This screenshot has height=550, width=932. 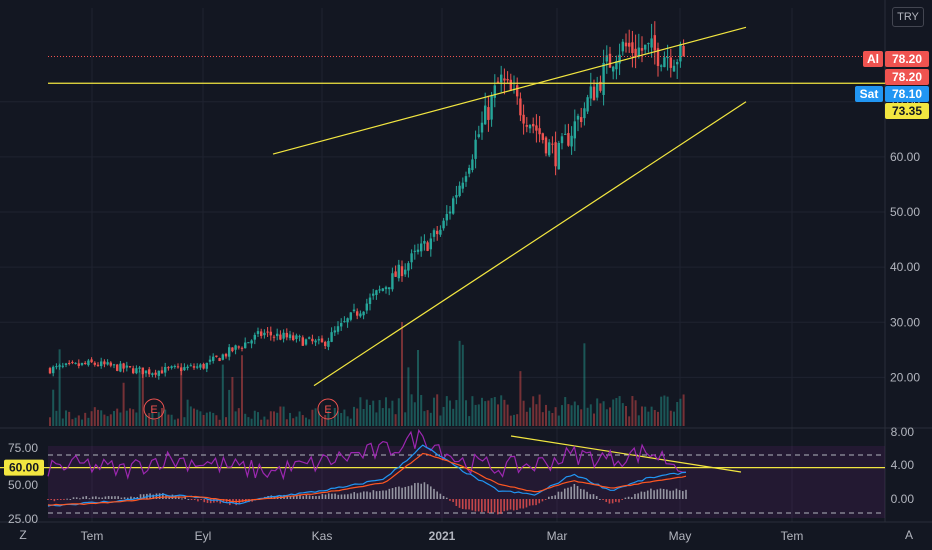 What do you see at coordinates (905, 267) in the screenshot?
I see `price-axis-tick: 40.00` at bounding box center [905, 267].